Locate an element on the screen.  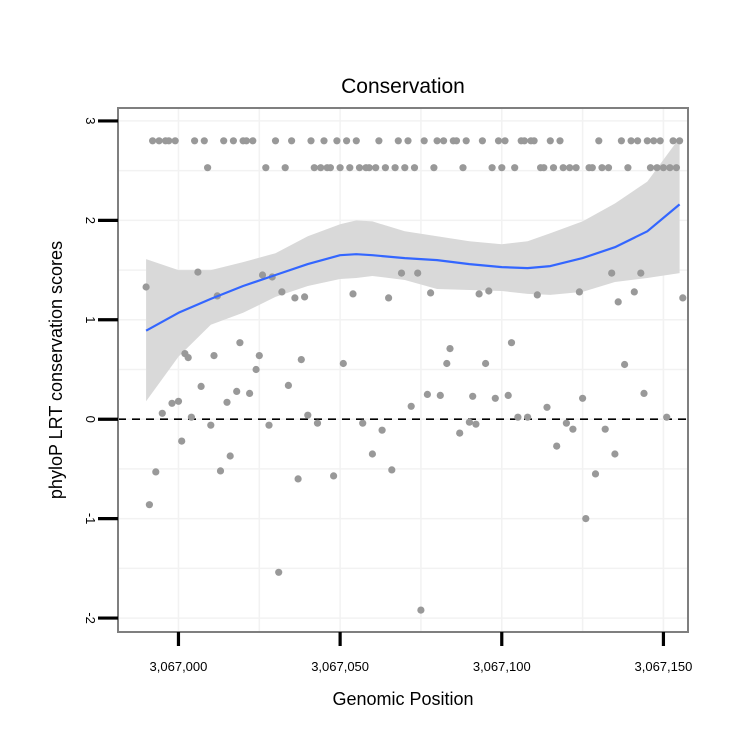
x-tick-label: 3,067,150 is located at coordinates (664, 666).